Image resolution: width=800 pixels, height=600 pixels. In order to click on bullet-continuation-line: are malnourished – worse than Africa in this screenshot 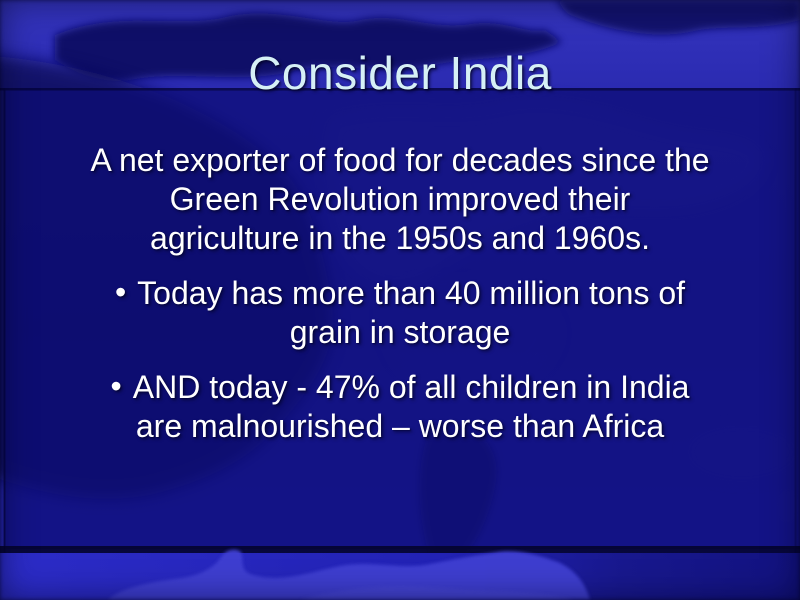, I will do `click(400, 426)`.